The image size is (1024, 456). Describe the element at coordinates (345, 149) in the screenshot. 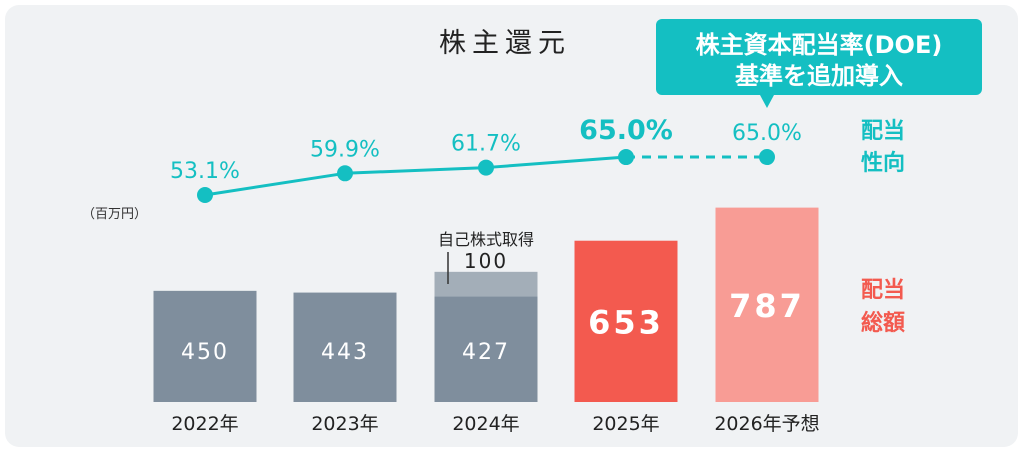

I see `line-value-label-1: 59.9%` at that location.